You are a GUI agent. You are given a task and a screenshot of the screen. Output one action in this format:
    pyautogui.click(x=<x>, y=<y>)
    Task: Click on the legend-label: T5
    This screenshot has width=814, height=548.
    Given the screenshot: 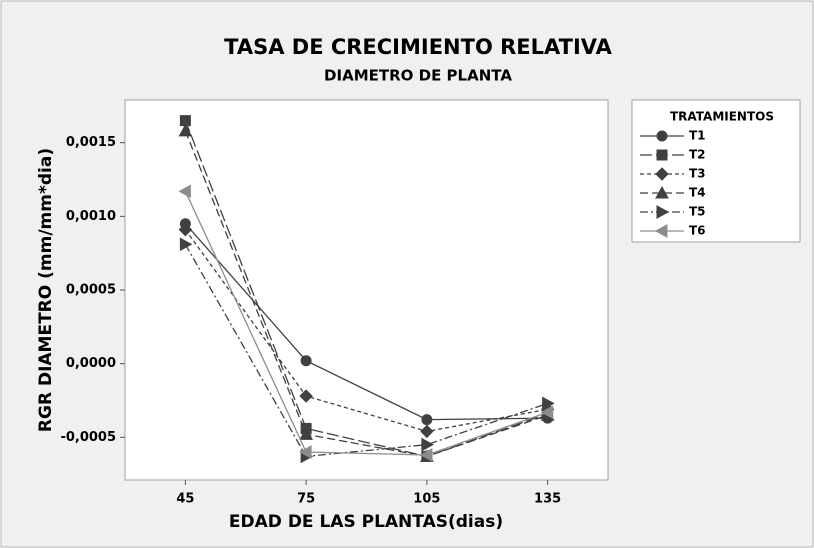 What is the action you would take?
    pyautogui.click(x=697, y=212)
    